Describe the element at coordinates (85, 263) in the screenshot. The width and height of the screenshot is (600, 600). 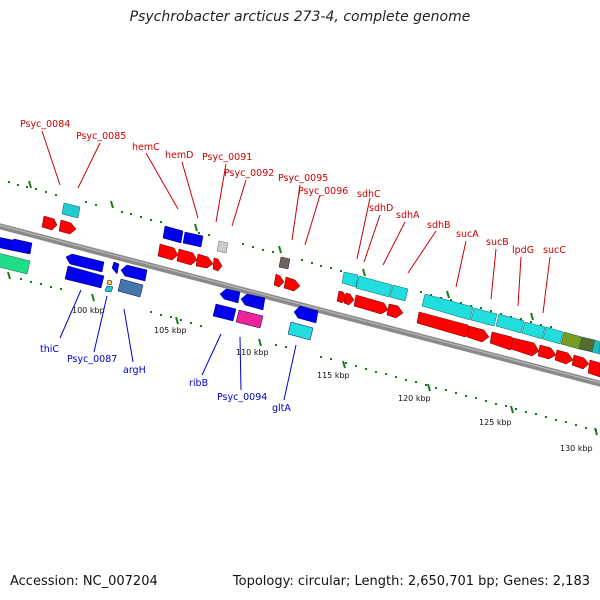
I see `gene-arrow-thic` at that location.